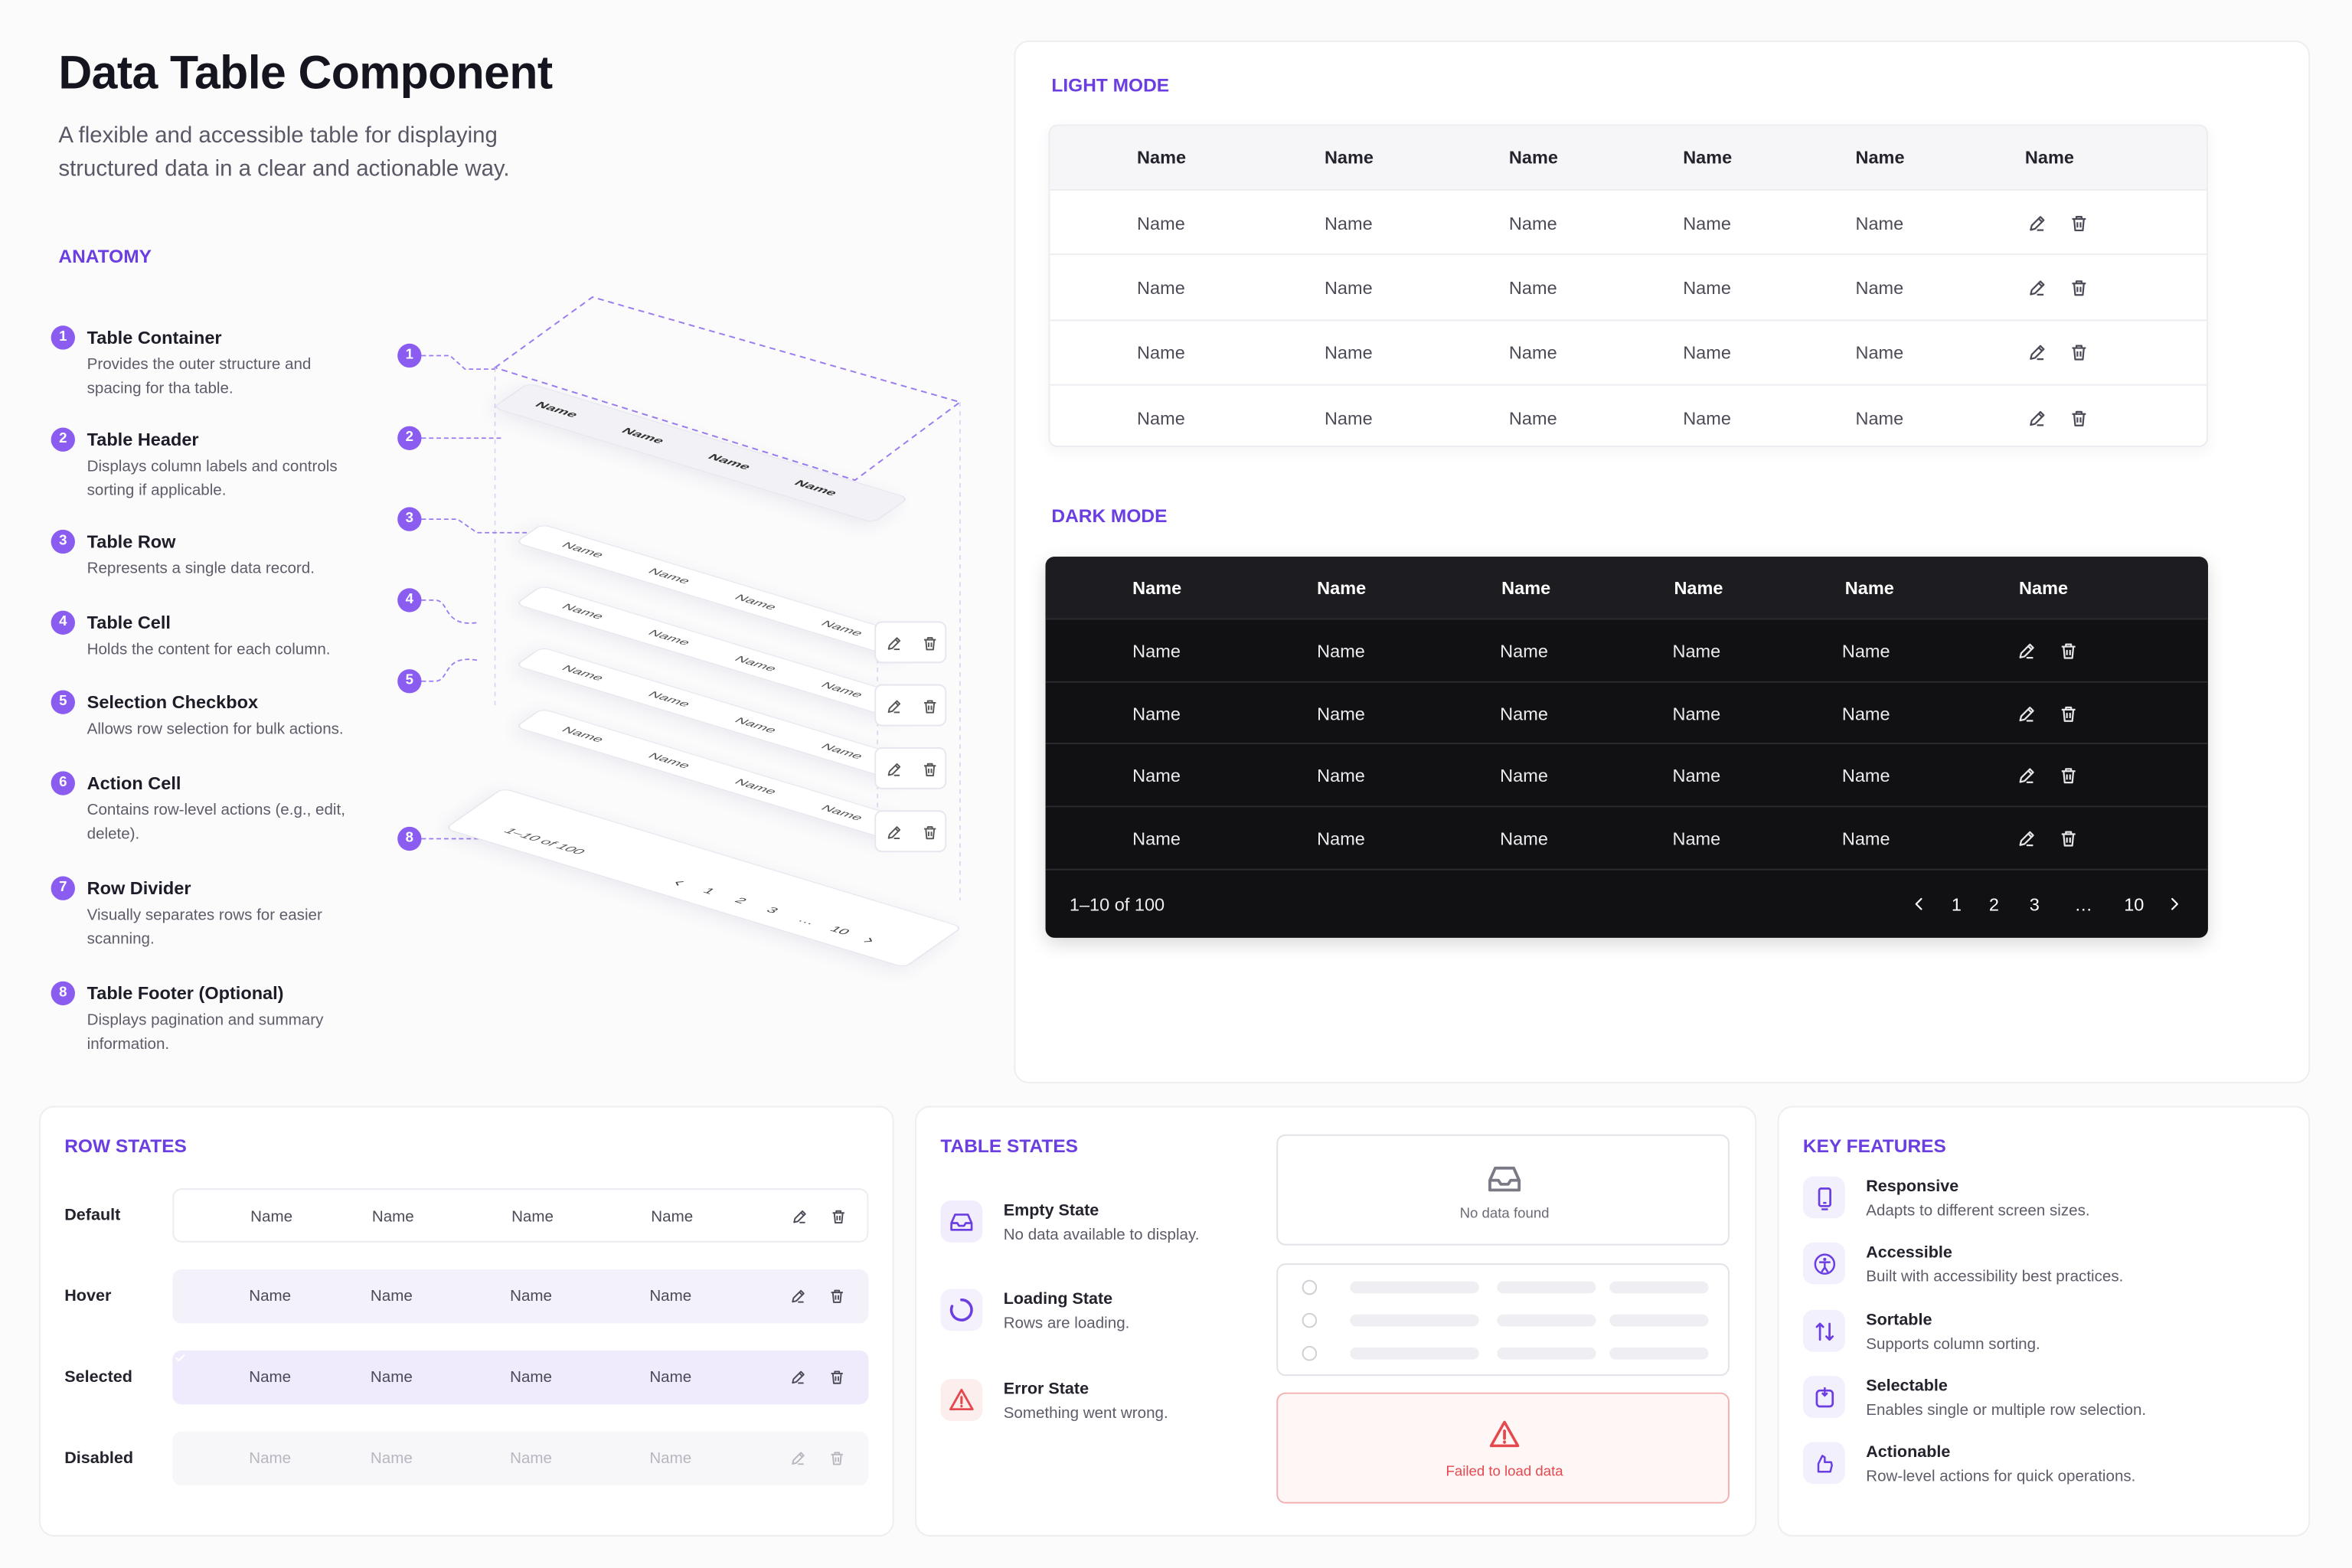 The height and width of the screenshot is (1568, 2352). Describe the element at coordinates (125, 1146) in the screenshot. I see `section-heading: ROW STATES` at that location.